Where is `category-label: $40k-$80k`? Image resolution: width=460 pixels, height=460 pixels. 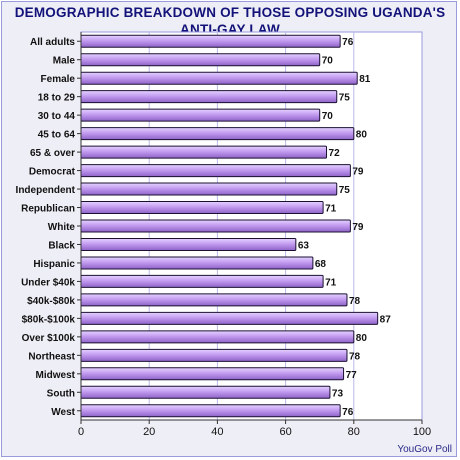
category-label: $40k-$80k is located at coordinates (51, 301).